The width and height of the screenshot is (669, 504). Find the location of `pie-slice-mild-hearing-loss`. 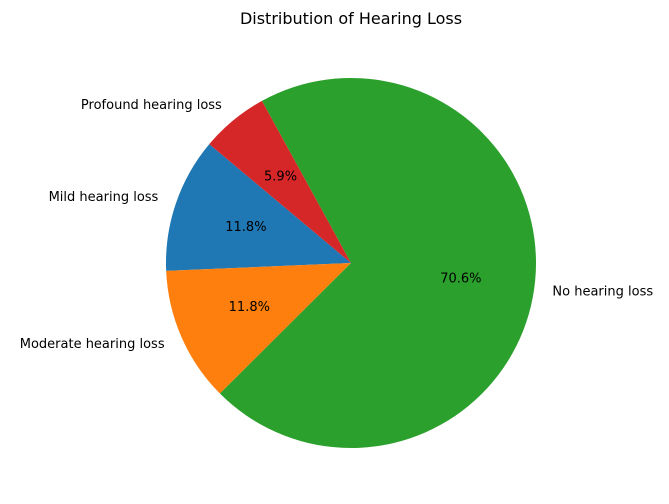

pie-slice-mild-hearing-loss is located at coordinates (258, 207).